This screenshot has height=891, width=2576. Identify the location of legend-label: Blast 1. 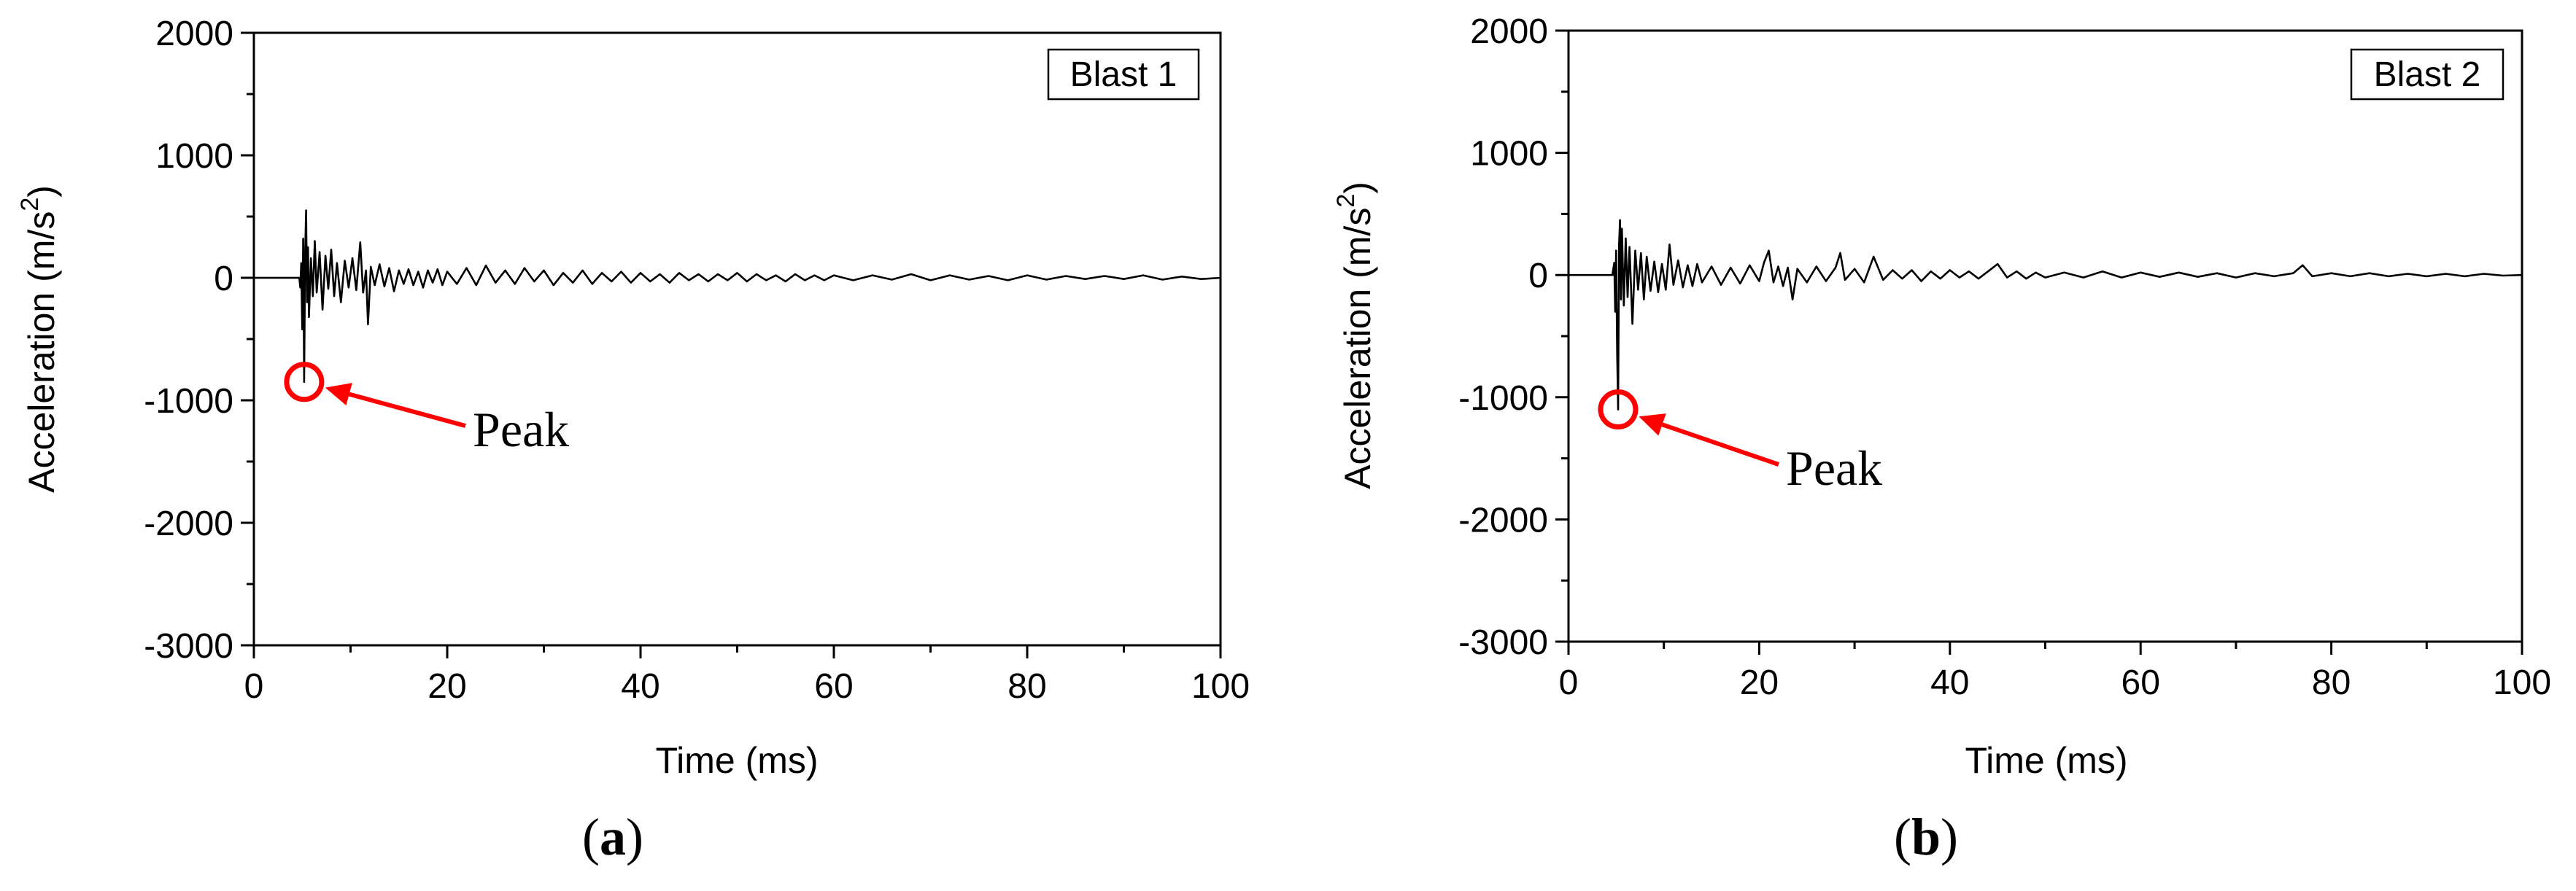
(1123, 74).